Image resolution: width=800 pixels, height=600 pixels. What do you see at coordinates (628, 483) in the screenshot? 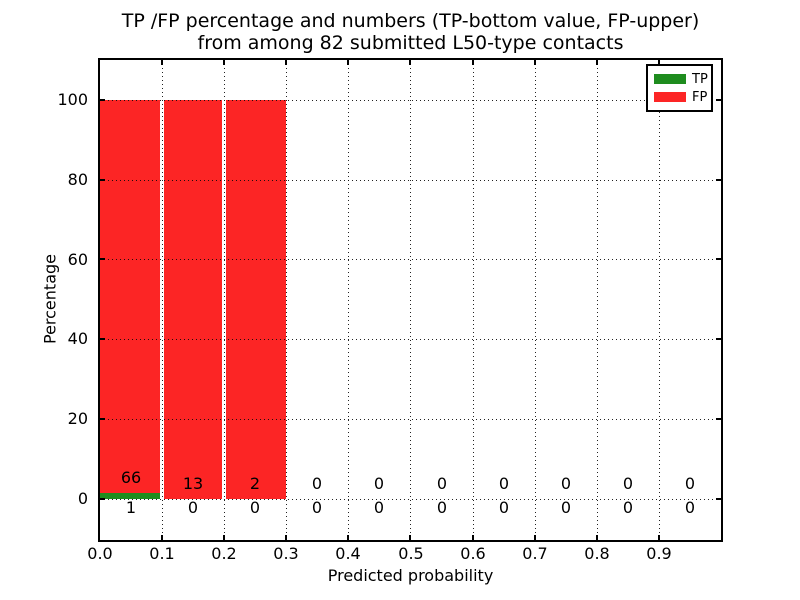
I see `fp-count-bin9: 0` at bounding box center [628, 483].